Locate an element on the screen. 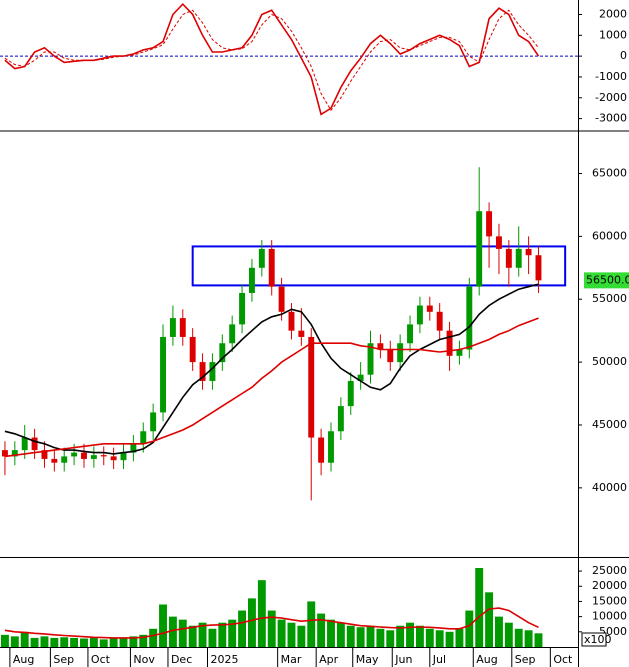 The height and width of the screenshot is (667, 629). x-tick-label: Jun is located at coordinates (403, 659).